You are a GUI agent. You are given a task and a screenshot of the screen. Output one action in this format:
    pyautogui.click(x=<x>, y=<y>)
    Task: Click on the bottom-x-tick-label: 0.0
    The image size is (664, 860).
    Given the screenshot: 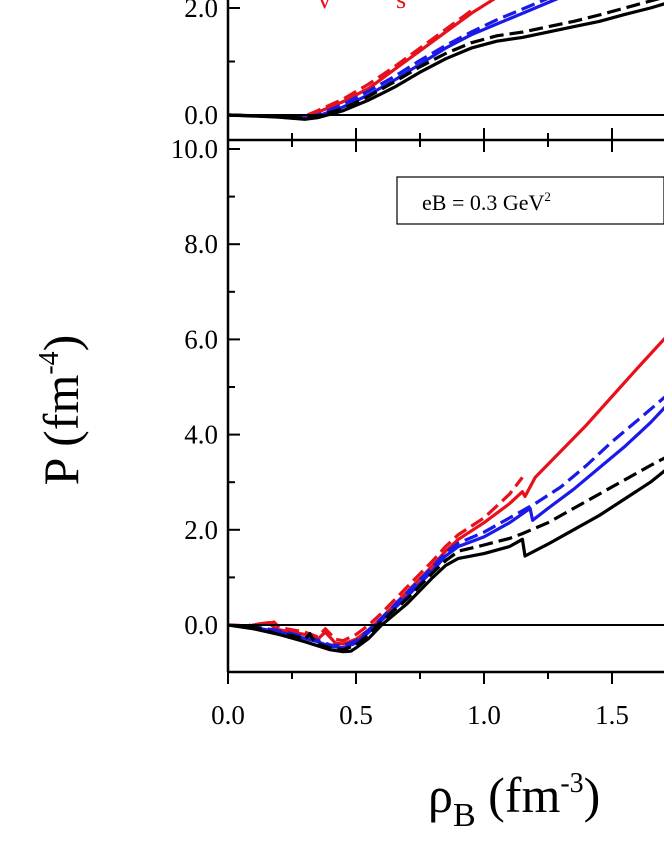 What is the action you would take?
    pyautogui.click(x=228, y=715)
    